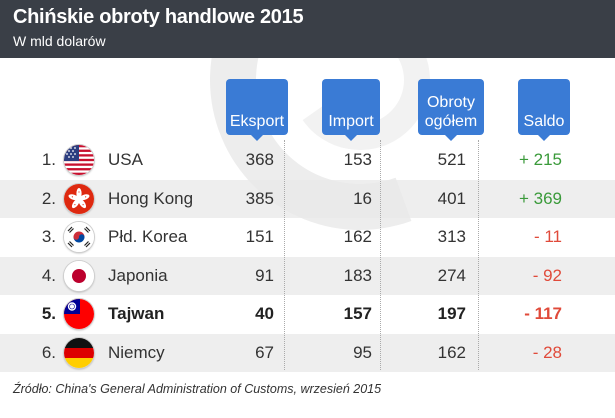 This screenshot has width=615, height=418. Describe the element at coordinates (357, 275) in the screenshot. I see `import-value: 183` at that location.